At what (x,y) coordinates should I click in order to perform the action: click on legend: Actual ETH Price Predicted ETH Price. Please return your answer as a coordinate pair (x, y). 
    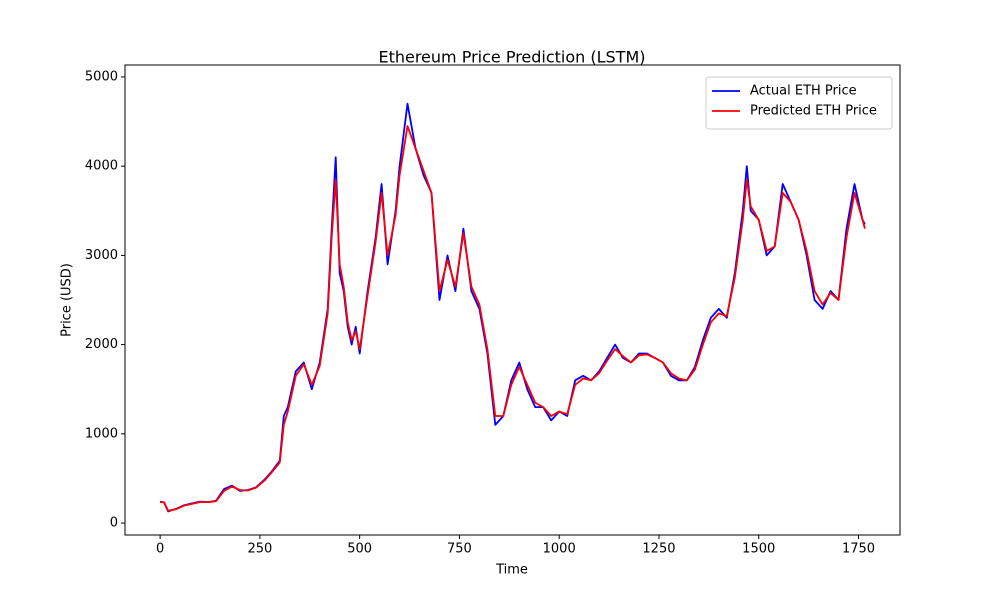
    Looking at the image, I should click on (799, 103).